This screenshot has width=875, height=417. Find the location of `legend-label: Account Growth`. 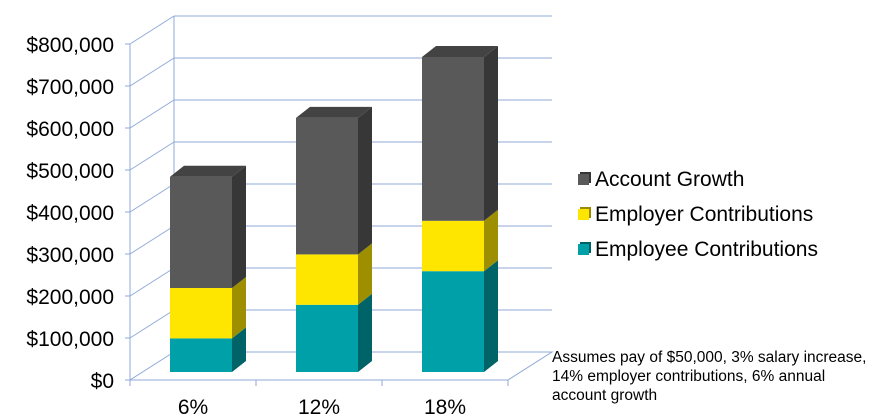

legend-label: Account Growth is located at coordinates (670, 179).